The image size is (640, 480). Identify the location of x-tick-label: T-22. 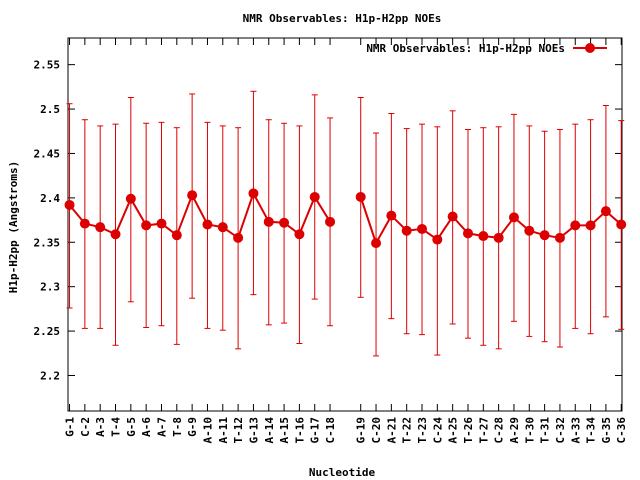
(407, 430).